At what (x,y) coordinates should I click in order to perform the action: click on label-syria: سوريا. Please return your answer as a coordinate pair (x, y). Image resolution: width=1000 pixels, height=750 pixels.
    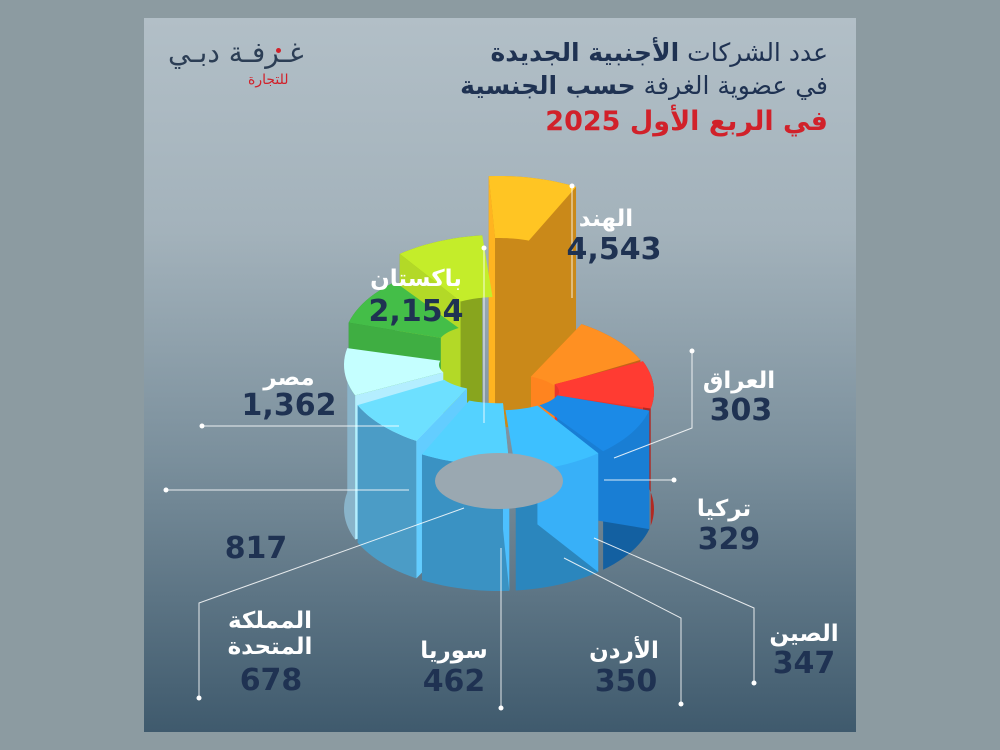
    Looking at the image, I should click on (454, 651).